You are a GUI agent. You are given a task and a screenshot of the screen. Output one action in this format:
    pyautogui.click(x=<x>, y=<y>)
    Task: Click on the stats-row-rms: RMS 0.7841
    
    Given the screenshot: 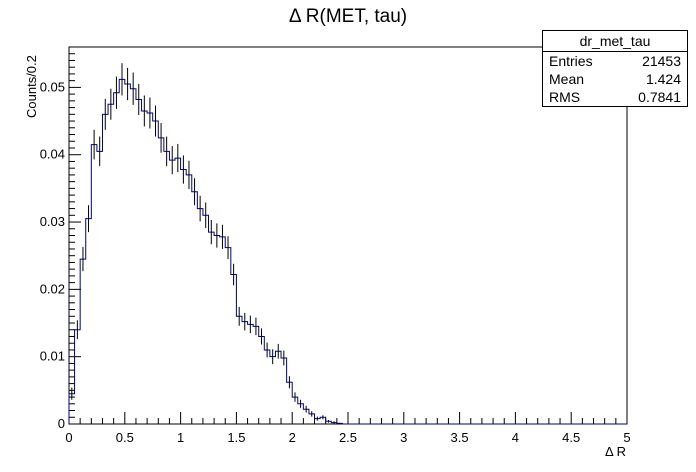 What is the action you would take?
    pyautogui.click(x=615, y=97)
    